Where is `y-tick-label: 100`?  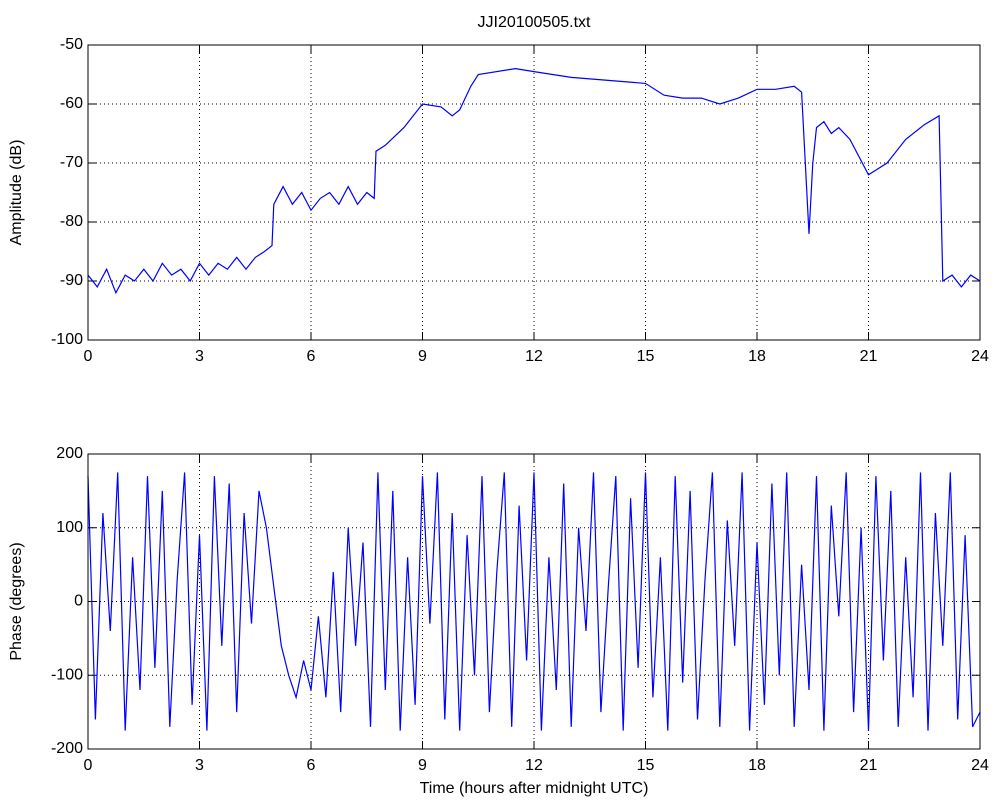 y-tick-label: 100 is located at coordinates (69, 527).